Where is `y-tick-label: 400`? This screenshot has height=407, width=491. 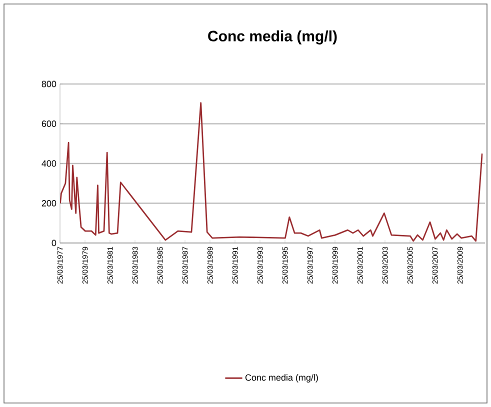
y-tick-label: 400 is located at coordinates (49, 163).